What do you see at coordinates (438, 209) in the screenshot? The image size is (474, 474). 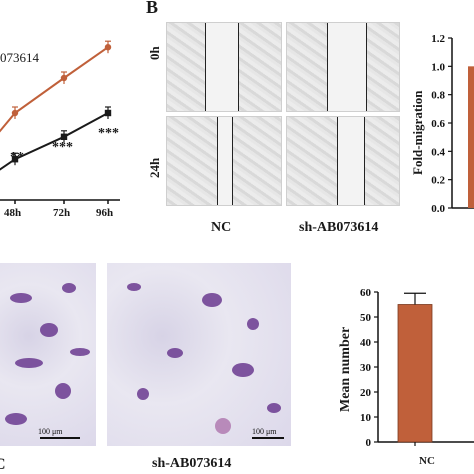 I see `fold-y-tick-label-0: 0.0` at bounding box center [438, 209].